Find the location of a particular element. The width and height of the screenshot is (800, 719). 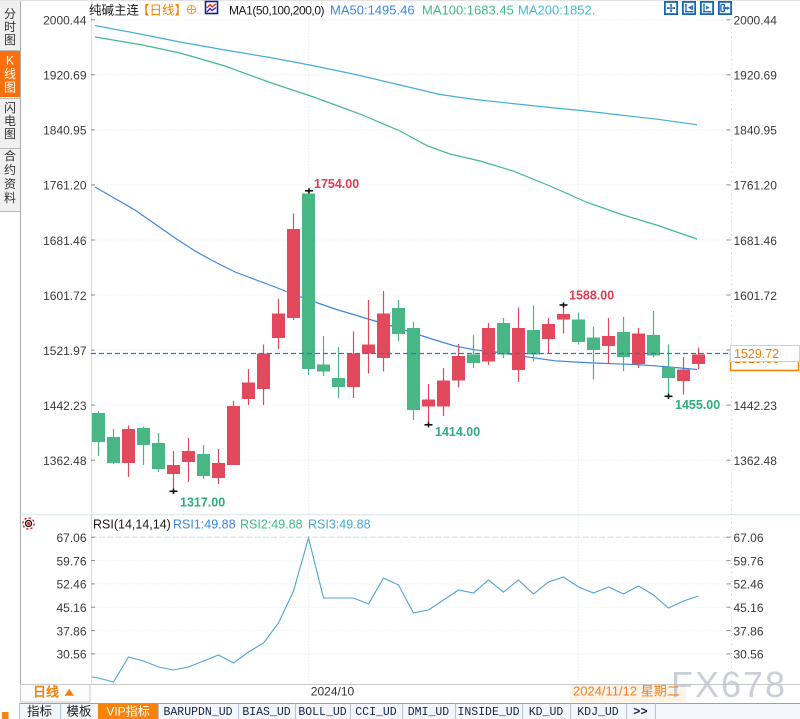

svg-text: 合 is located at coordinates (10, 155).